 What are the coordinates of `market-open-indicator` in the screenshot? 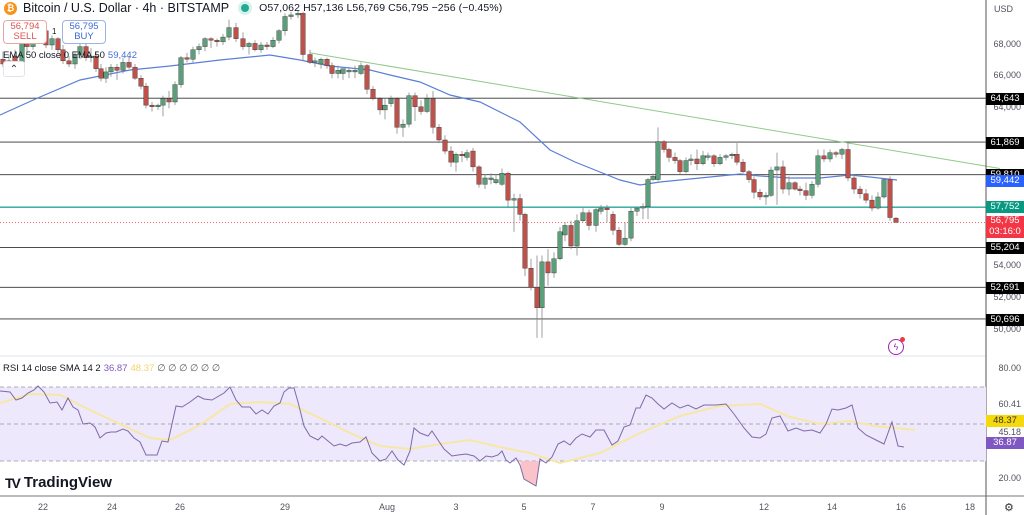 It's located at (245, 8).